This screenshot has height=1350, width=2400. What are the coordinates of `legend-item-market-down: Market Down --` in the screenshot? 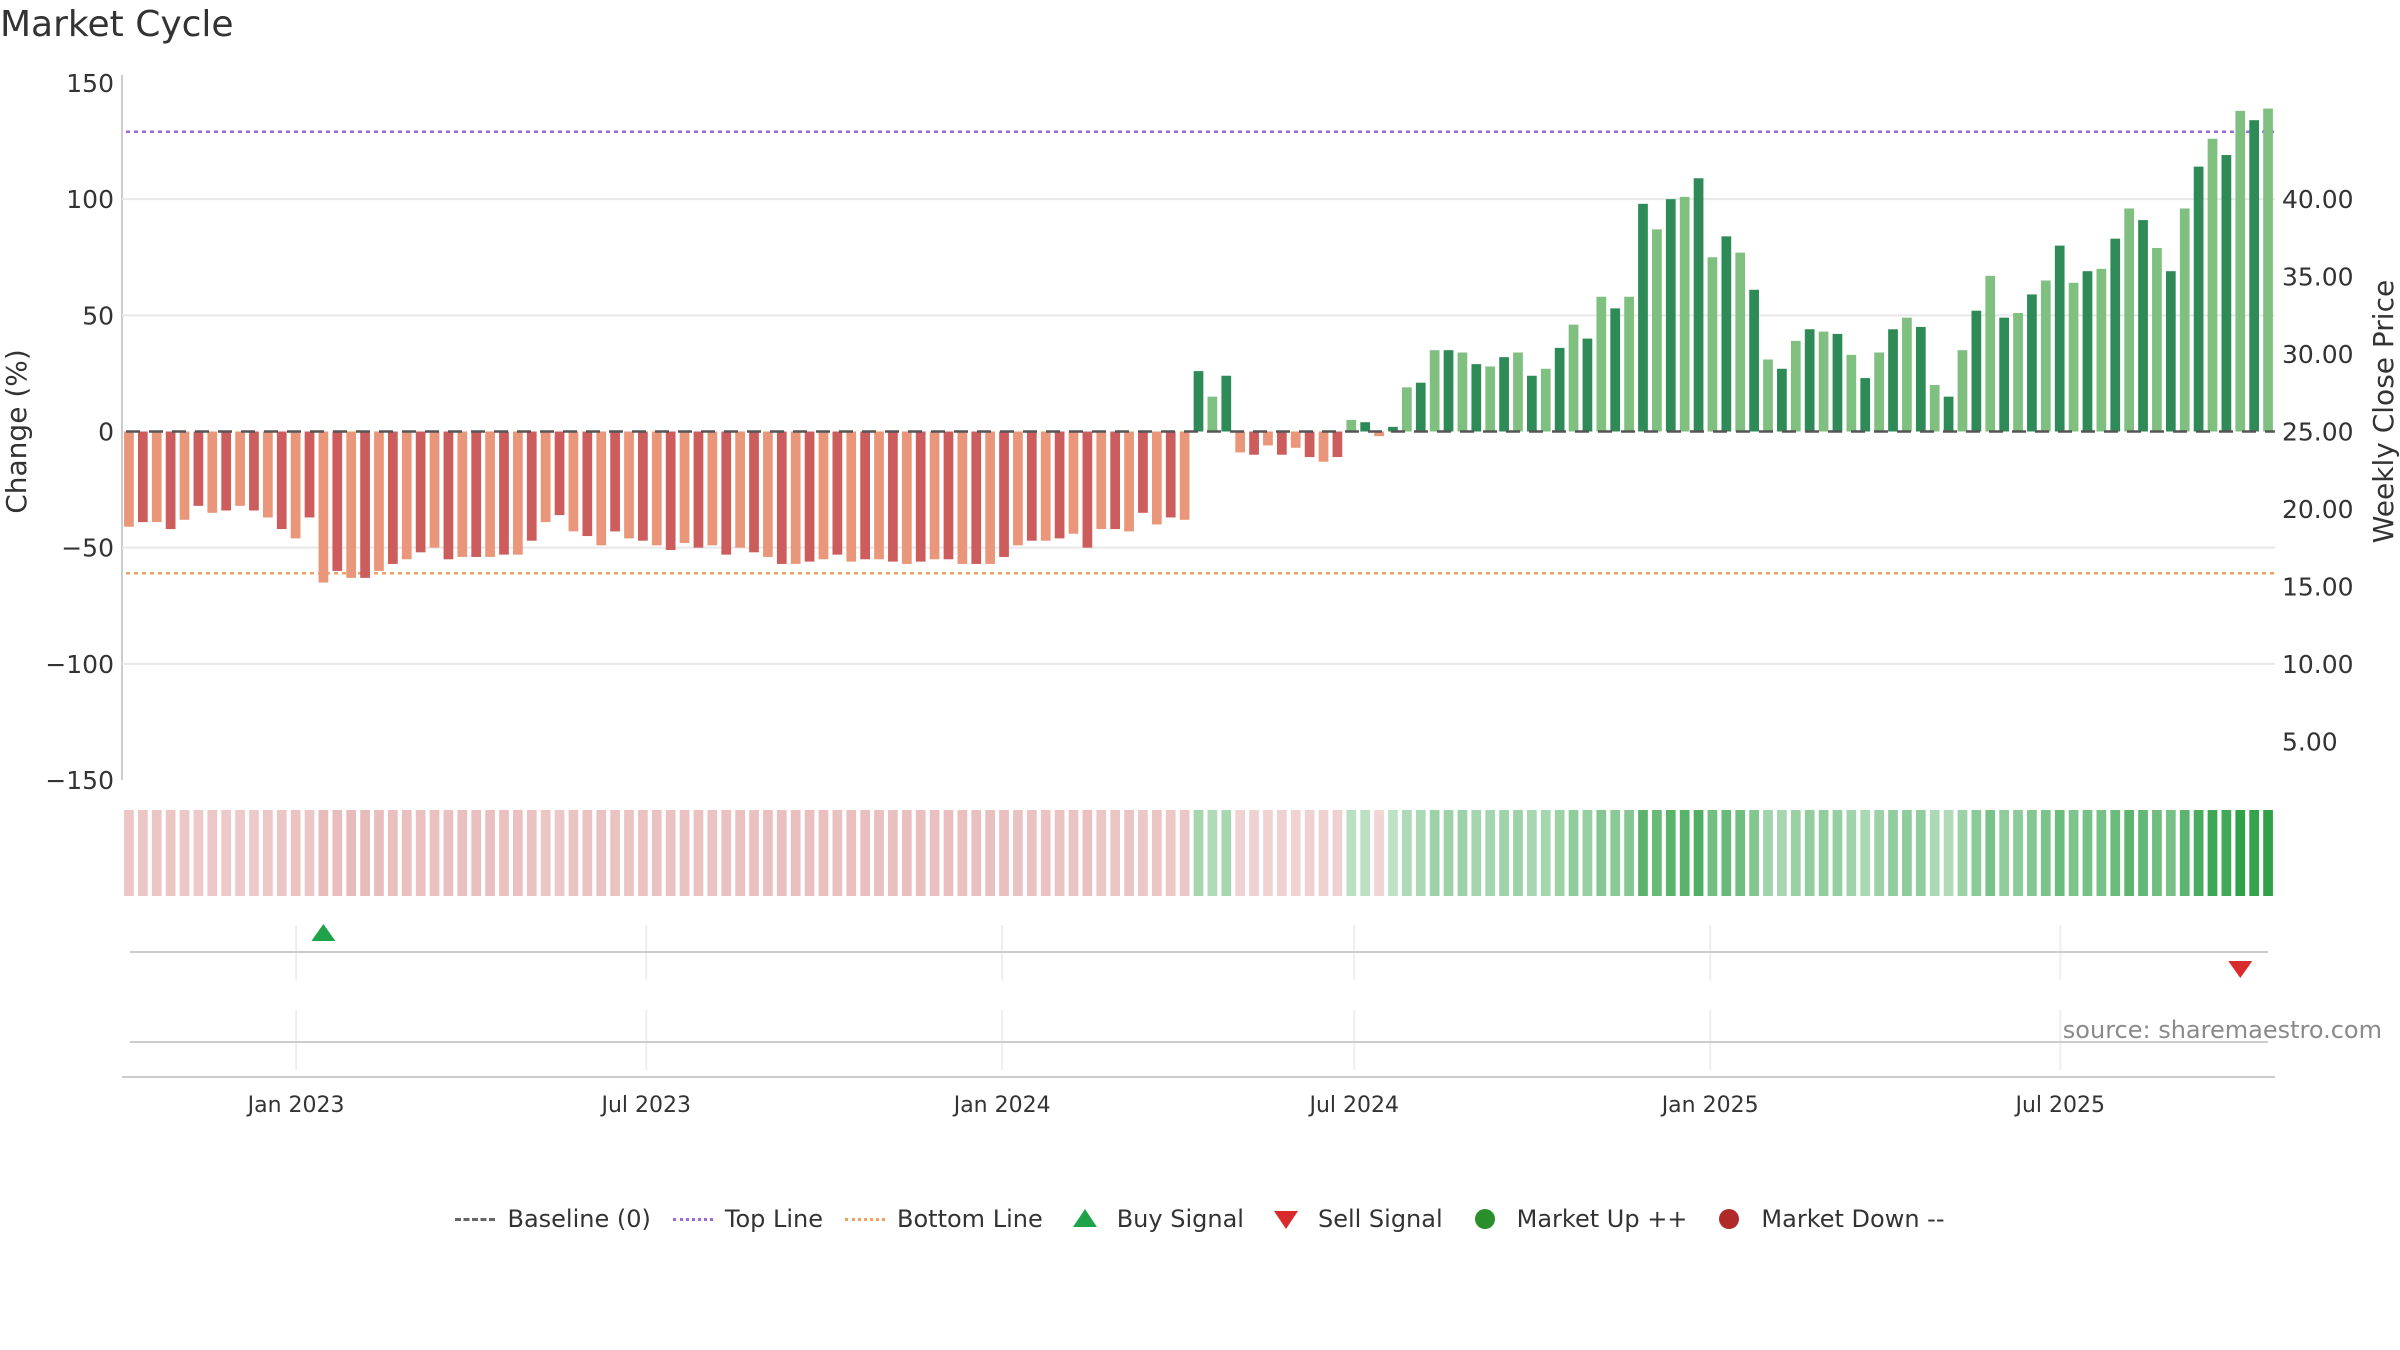 It's located at (1827, 1219).